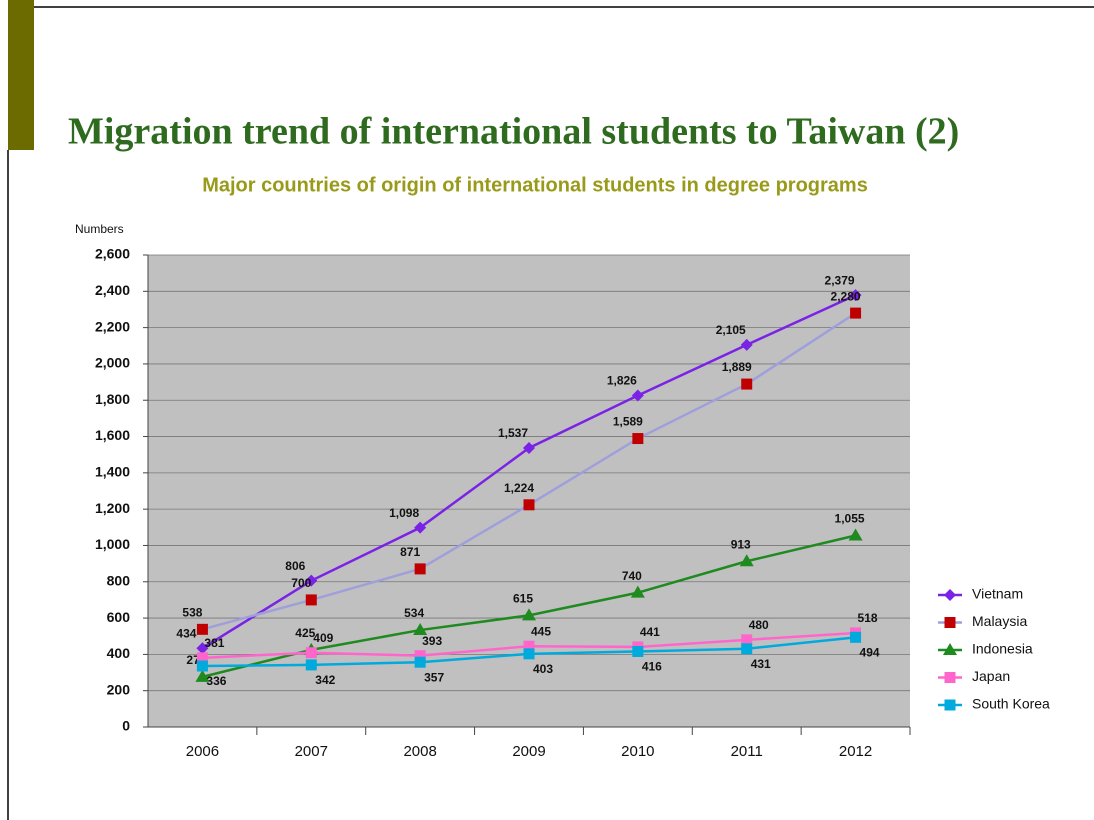  I want to click on data-label: 1,537, so click(513, 433).